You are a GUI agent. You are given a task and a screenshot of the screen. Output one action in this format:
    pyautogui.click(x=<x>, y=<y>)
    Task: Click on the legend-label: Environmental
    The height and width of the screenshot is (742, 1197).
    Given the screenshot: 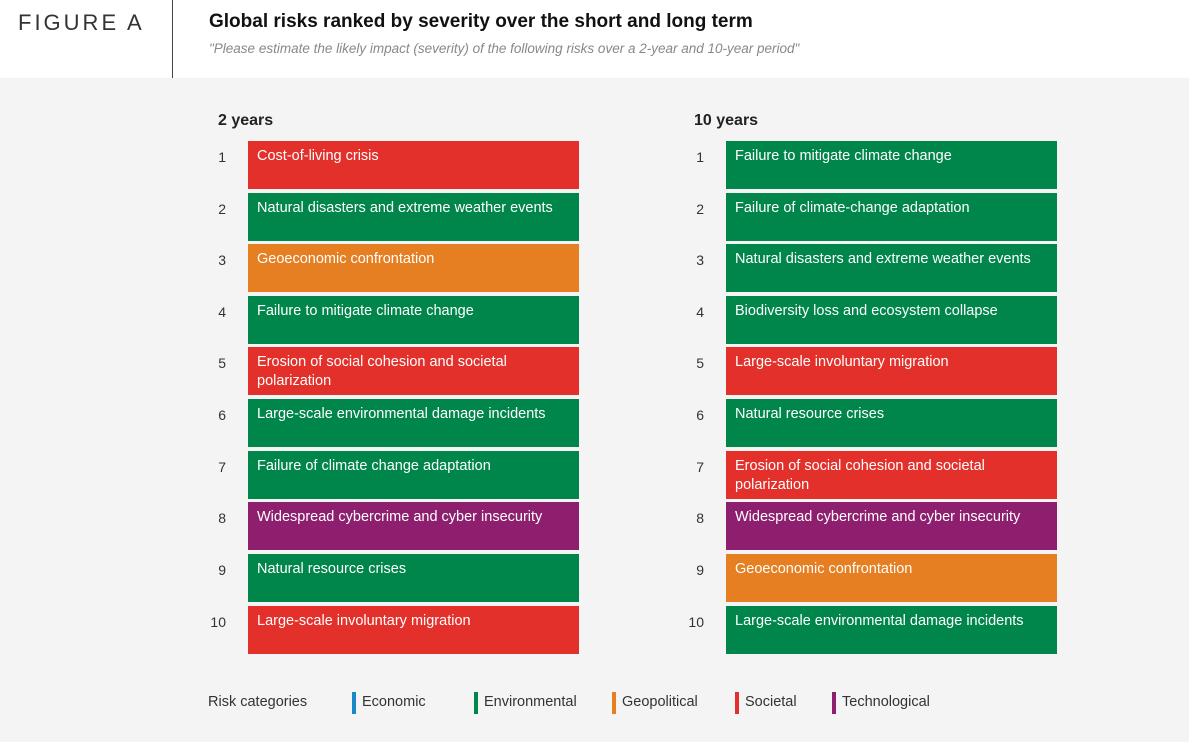 What is the action you would take?
    pyautogui.click(x=530, y=702)
    